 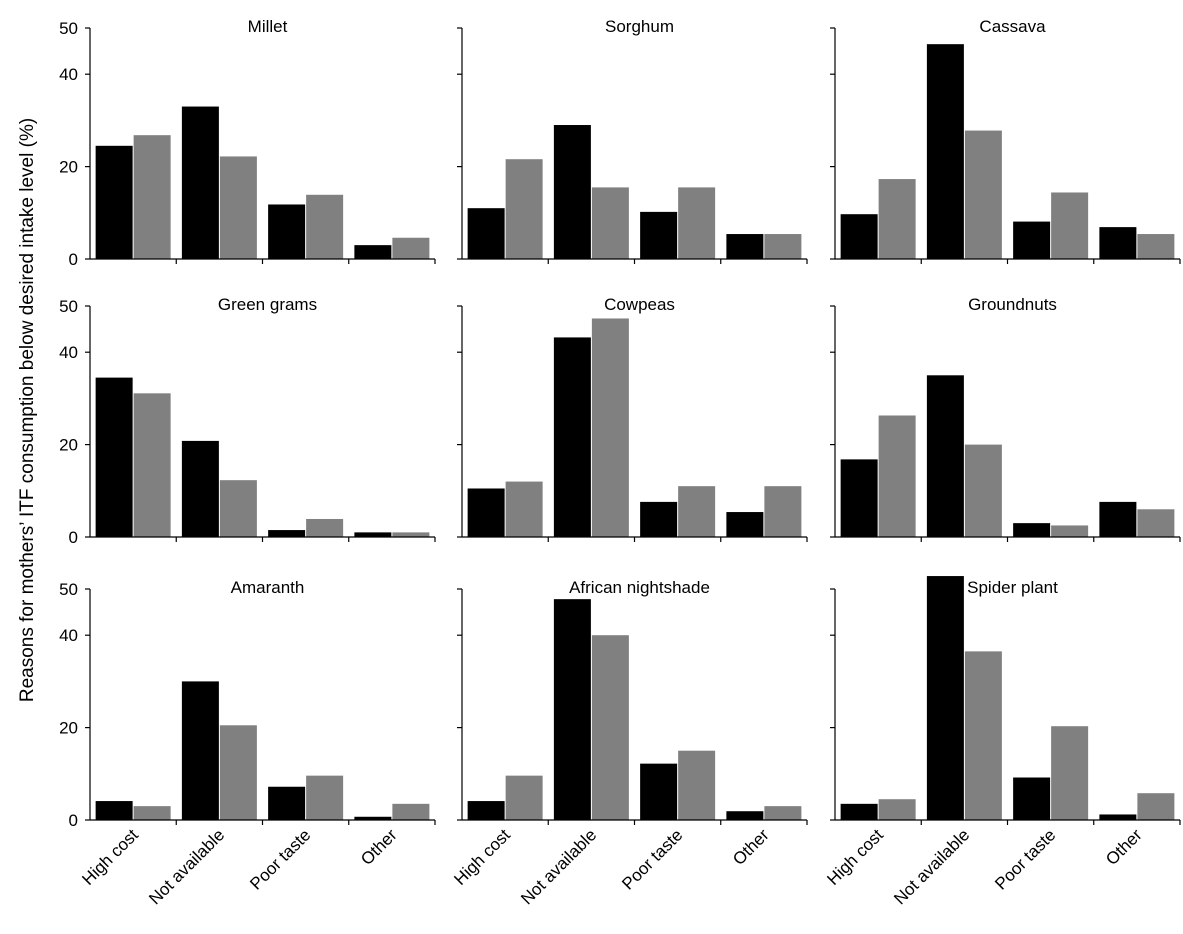 I want to click on panel-green-grams: 0 20 40 50 Green grams, so click(x=247, y=421).